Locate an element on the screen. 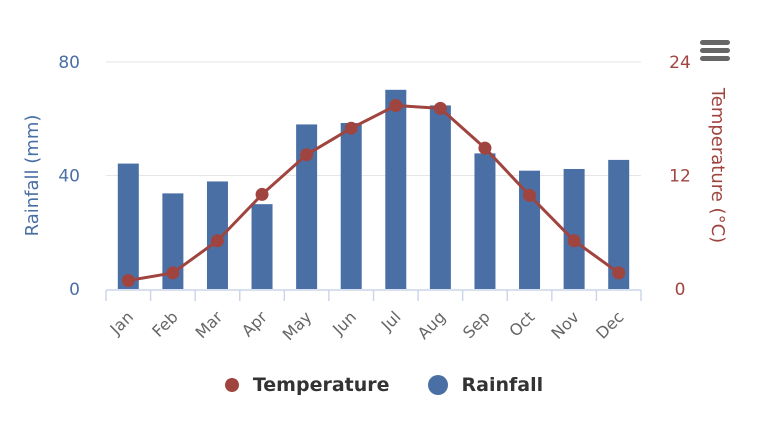 This screenshot has width=768, height=421. y-right-axis-title: Temperature (°C) is located at coordinates (717, 165).